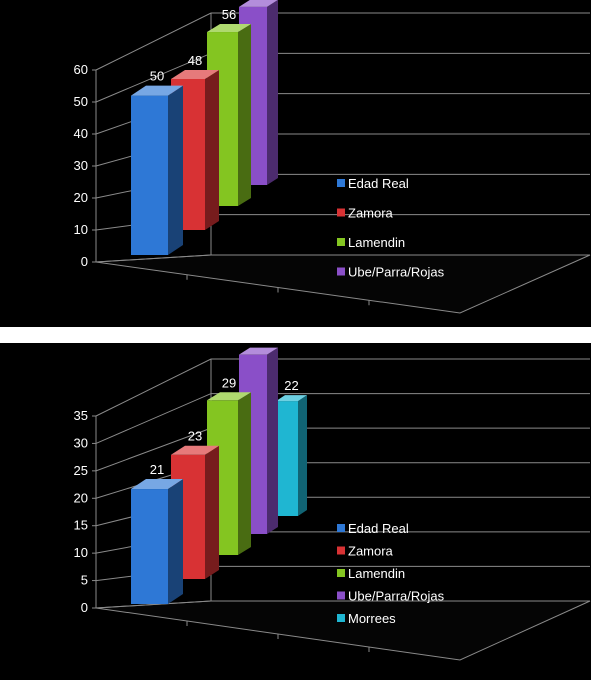  Describe the element at coordinates (81, 525) in the screenshot. I see `y-tick-label: 15` at that location.